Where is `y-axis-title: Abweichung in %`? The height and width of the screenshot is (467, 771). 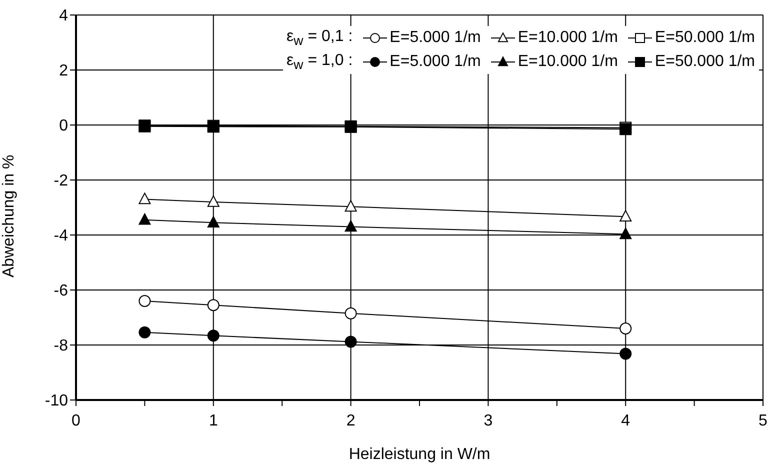
y-axis-title: Abweichung in % is located at coordinates (9, 216).